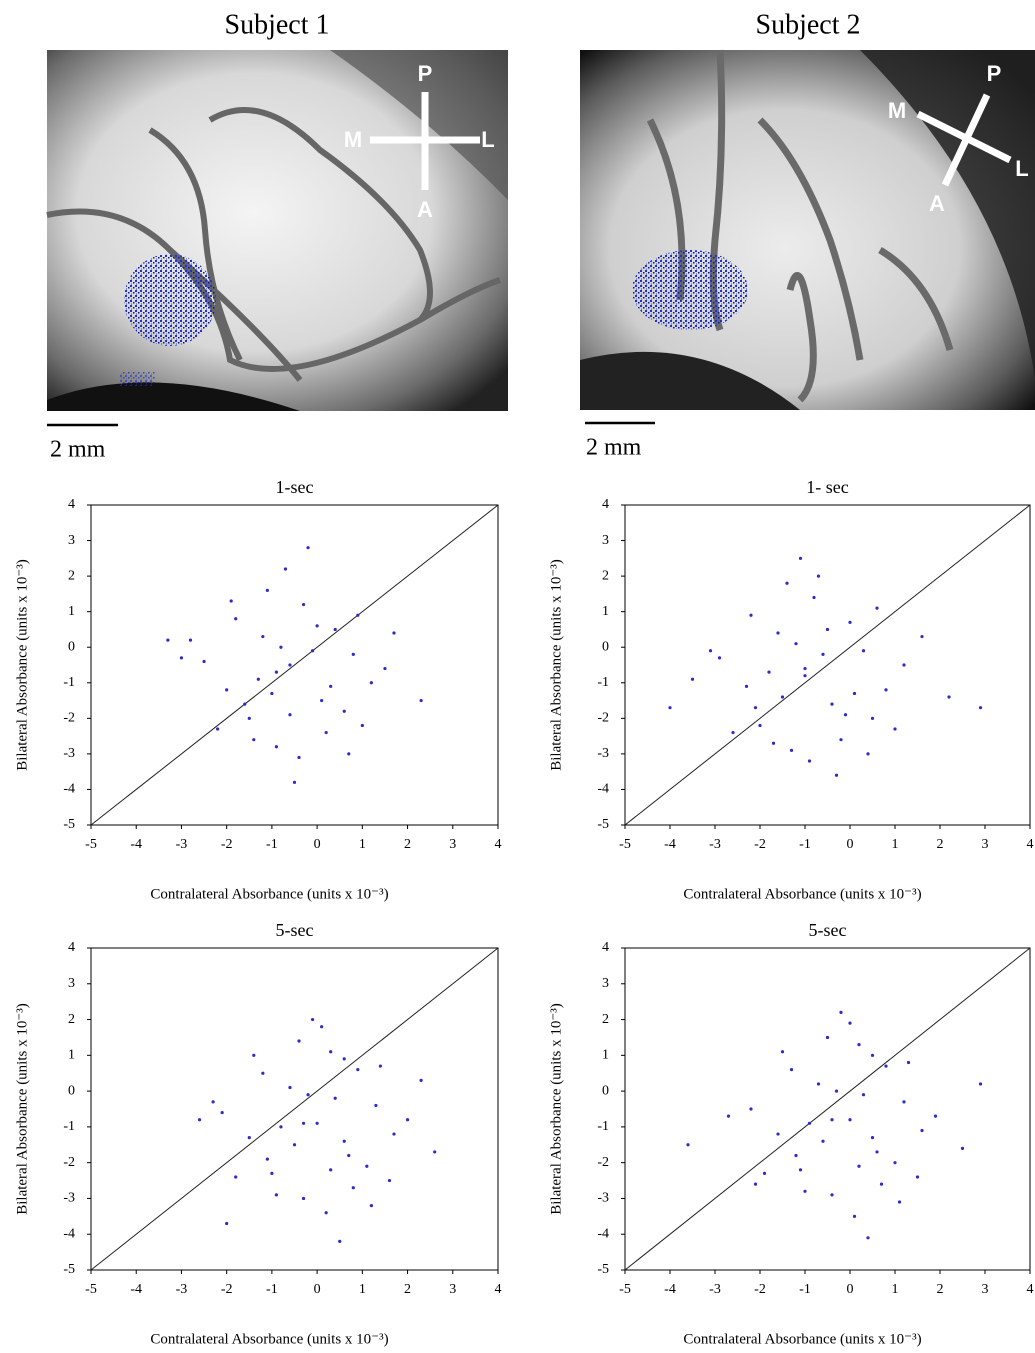 The image size is (1035, 1353). Describe the element at coordinates (808, 24) in the screenshot. I see `panel-title: Subject 2` at that location.